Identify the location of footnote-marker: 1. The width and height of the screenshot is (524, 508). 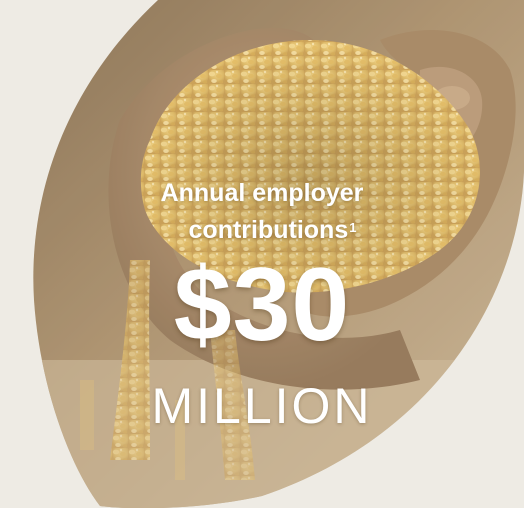
(353, 227).